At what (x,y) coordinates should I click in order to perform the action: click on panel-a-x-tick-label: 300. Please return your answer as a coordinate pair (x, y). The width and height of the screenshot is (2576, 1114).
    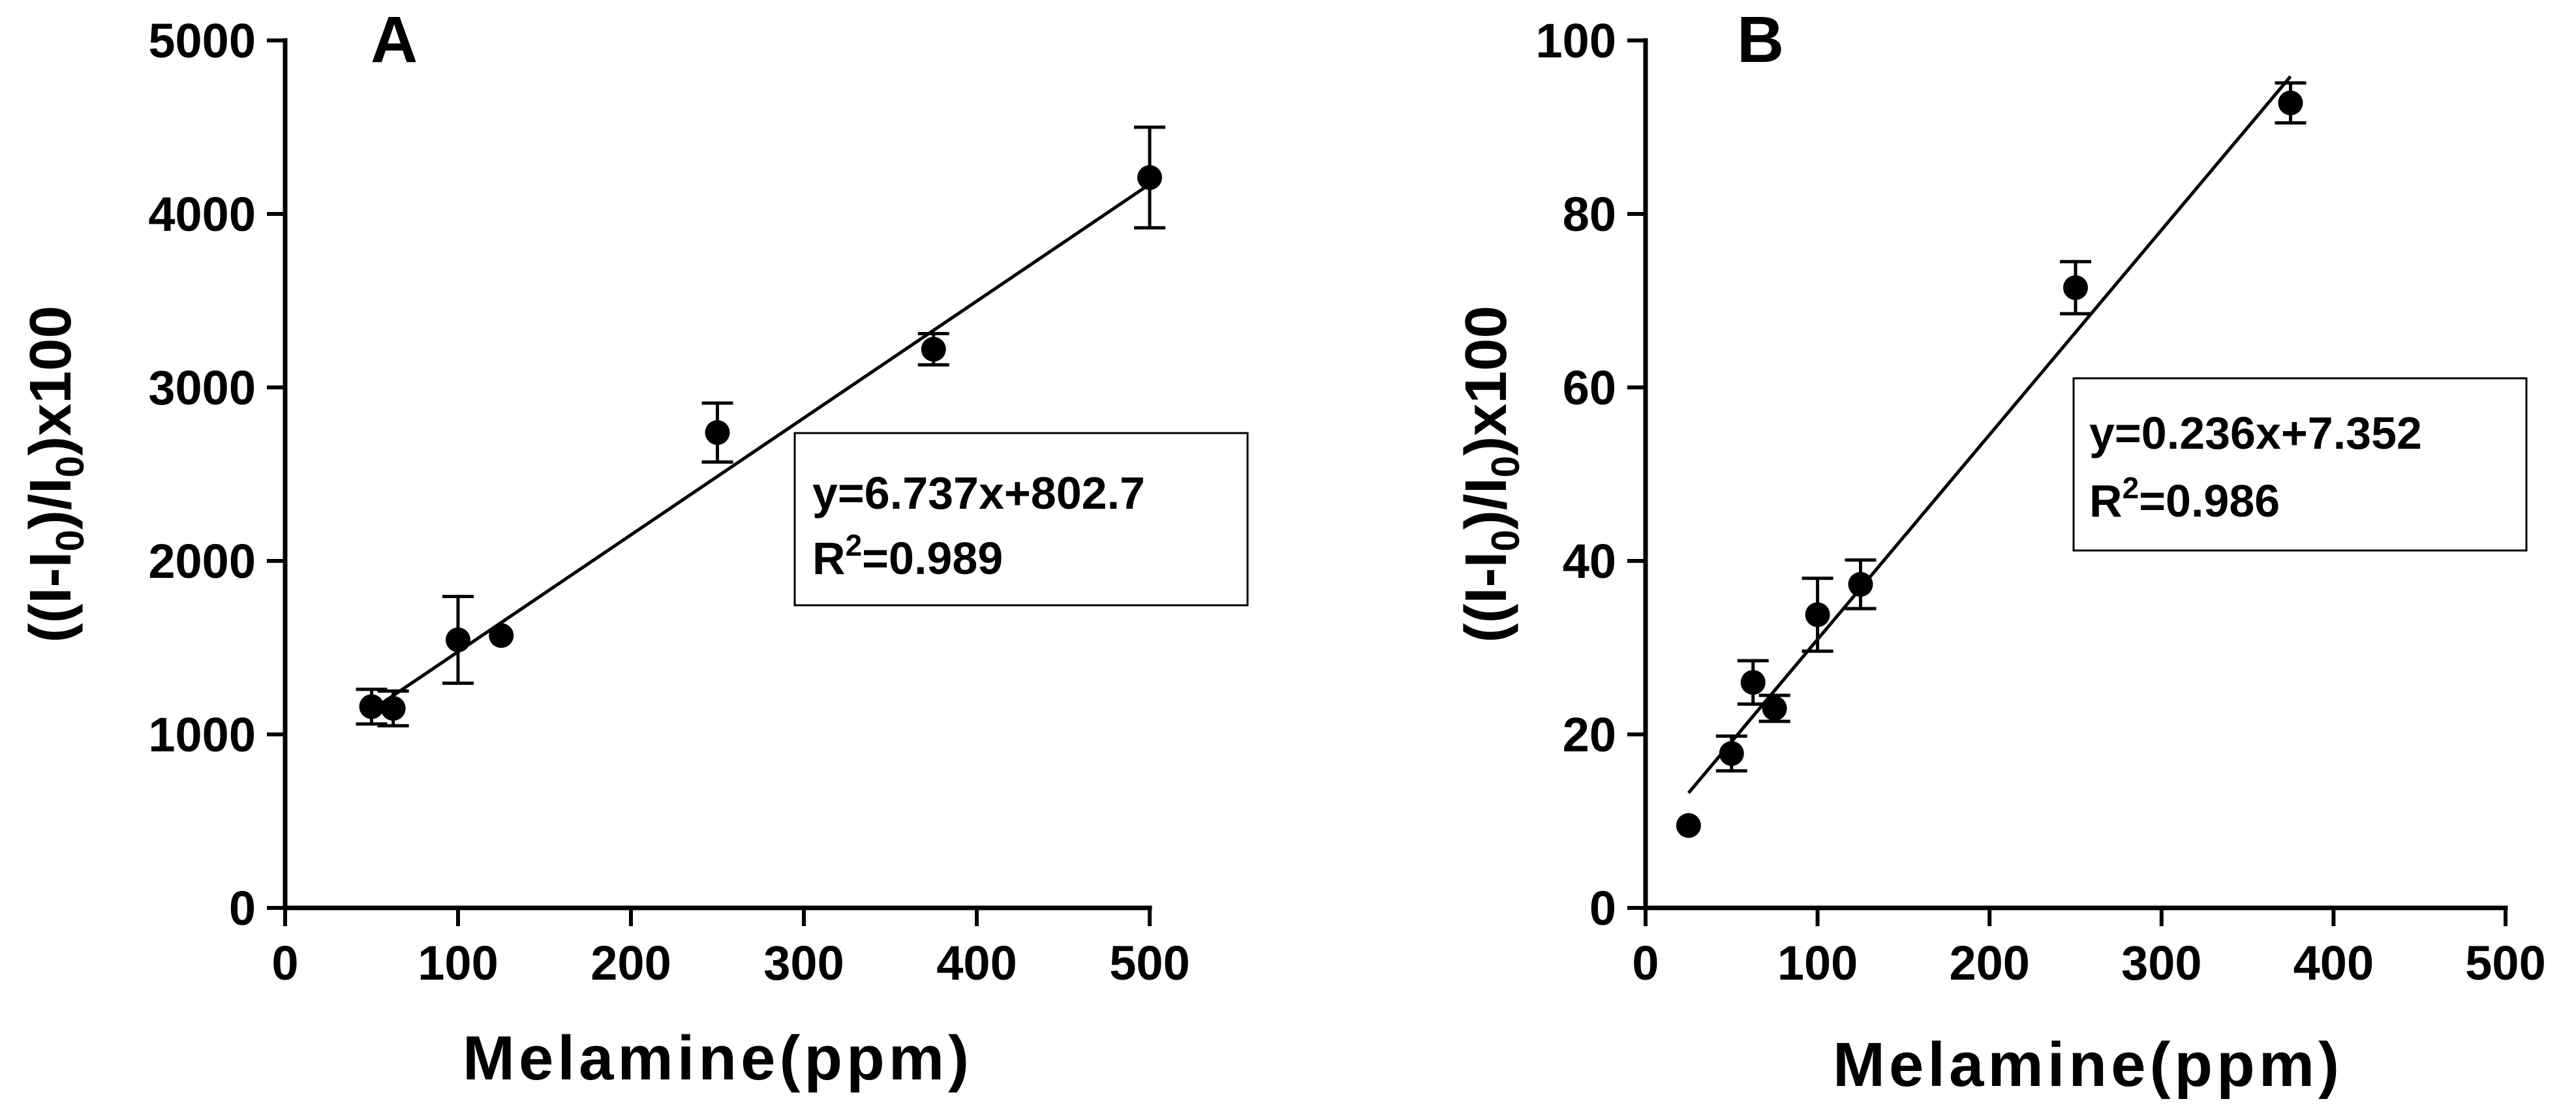
    Looking at the image, I should click on (804, 963).